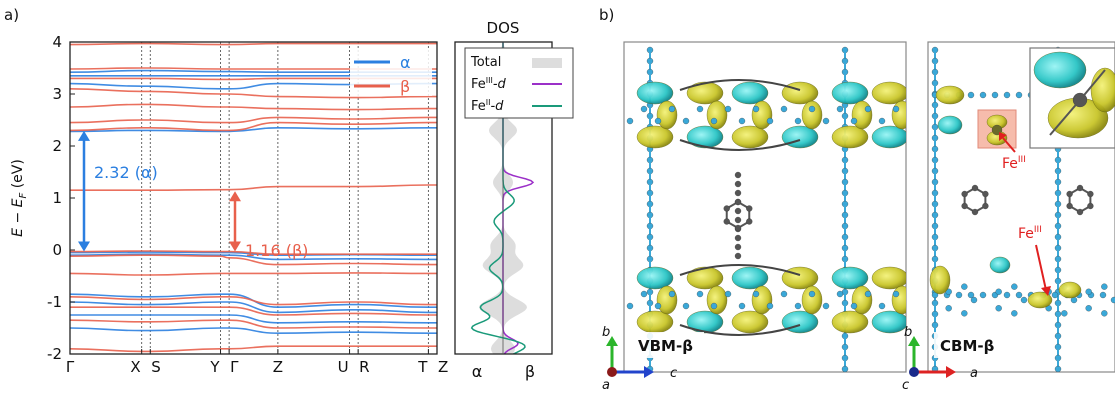  I want to click on fe-pointer-head, so click(1003, 136).